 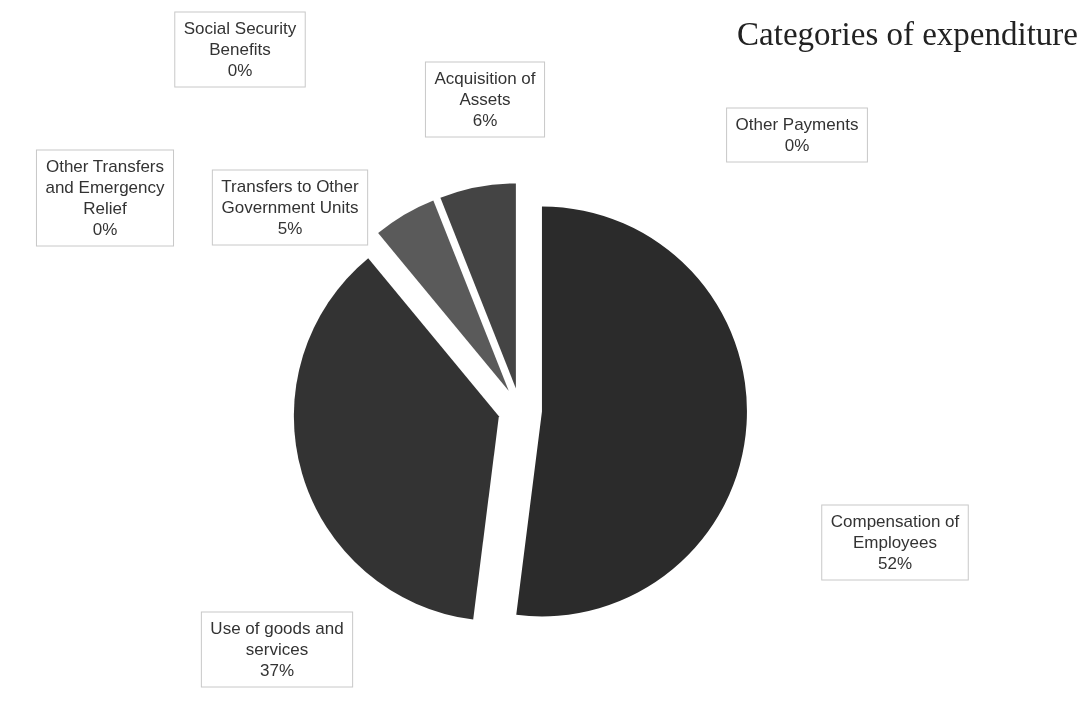 I want to click on slice-label: Use of goods and services, so click(x=277, y=639).